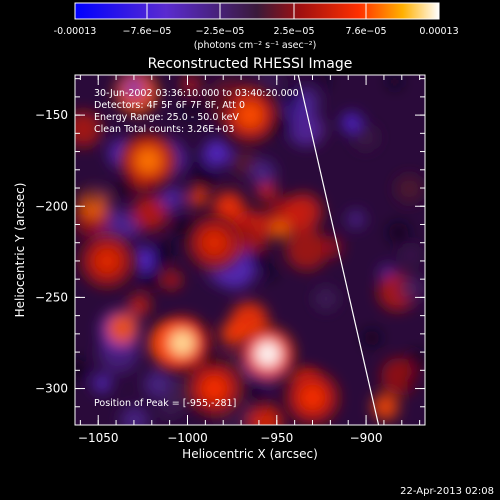 The image size is (500, 500). What do you see at coordinates (165, 403) in the screenshot?
I see `peak-position-label: Position of Peak = [-955,-281]` at bounding box center [165, 403].